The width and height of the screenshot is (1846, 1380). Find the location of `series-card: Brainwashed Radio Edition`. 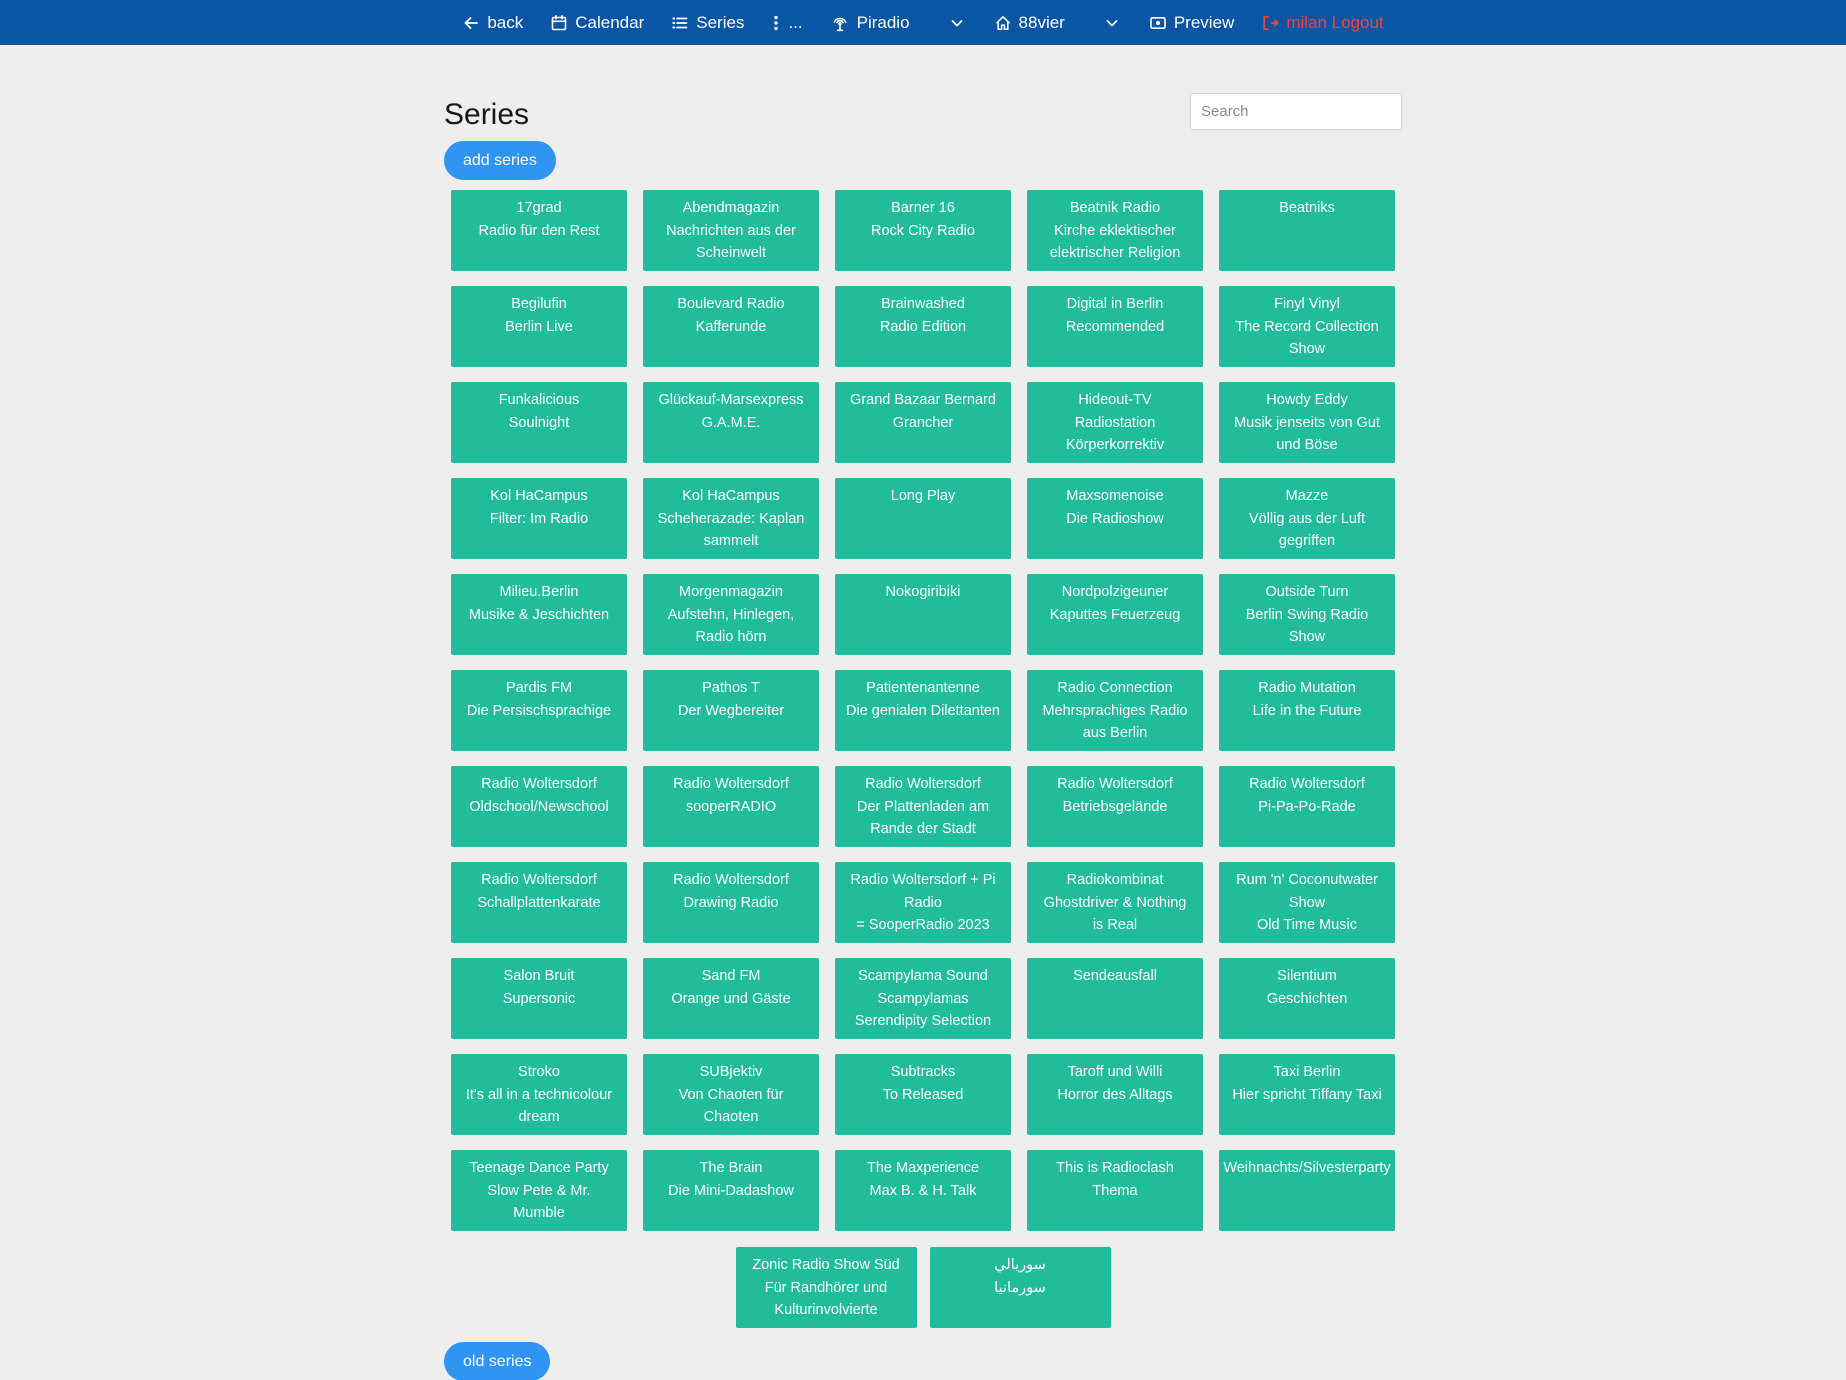

series-card: Brainwashed Radio Edition is located at coordinates (923, 326).